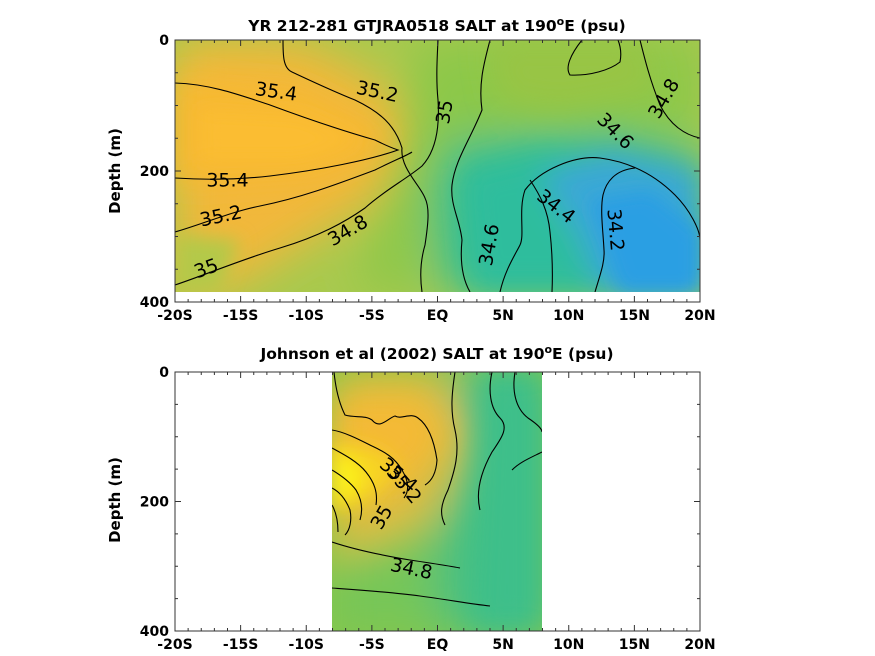  I want to click on top-contour-label: 35.4, so click(227, 180).